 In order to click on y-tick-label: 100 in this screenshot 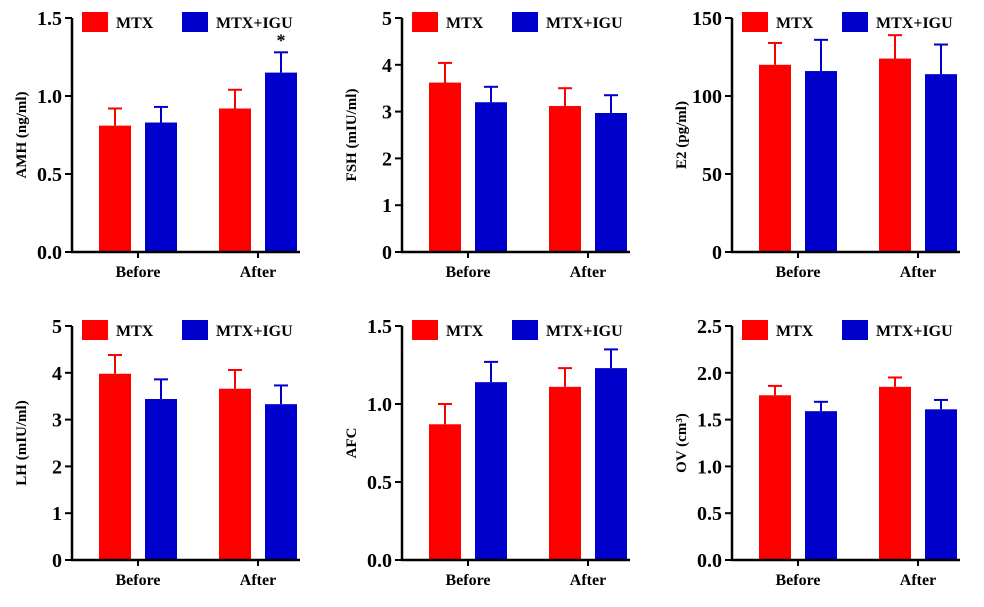, I will do `click(707, 97)`.